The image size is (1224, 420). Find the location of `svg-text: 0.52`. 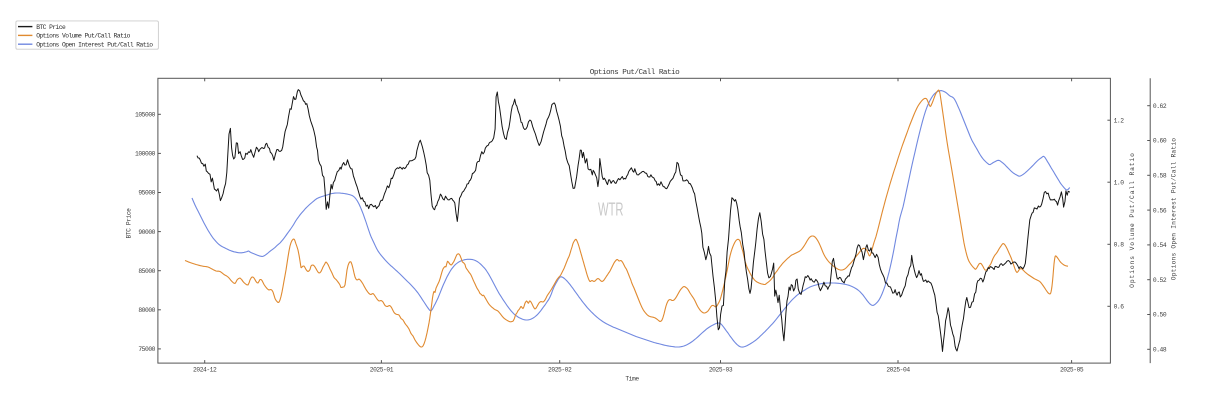

svg-text: 0.52 is located at coordinates (1160, 280).